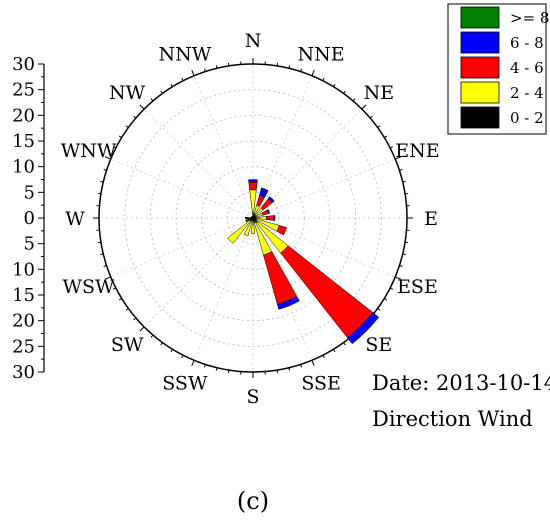 This screenshot has height=531, width=550. Describe the element at coordinates (417, 151) in the screenshot. I see `direction-label-ene: ENE` at that location.